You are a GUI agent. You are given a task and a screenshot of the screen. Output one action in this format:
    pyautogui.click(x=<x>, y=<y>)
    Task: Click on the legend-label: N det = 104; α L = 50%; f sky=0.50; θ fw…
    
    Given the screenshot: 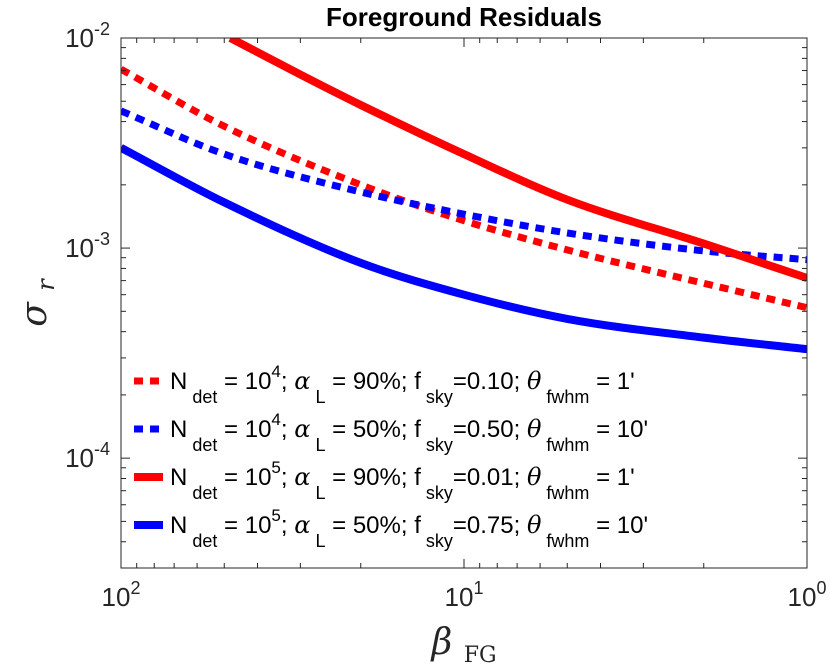 What is the action you would take?
    pyautogui.click(x=409, y=432)
    